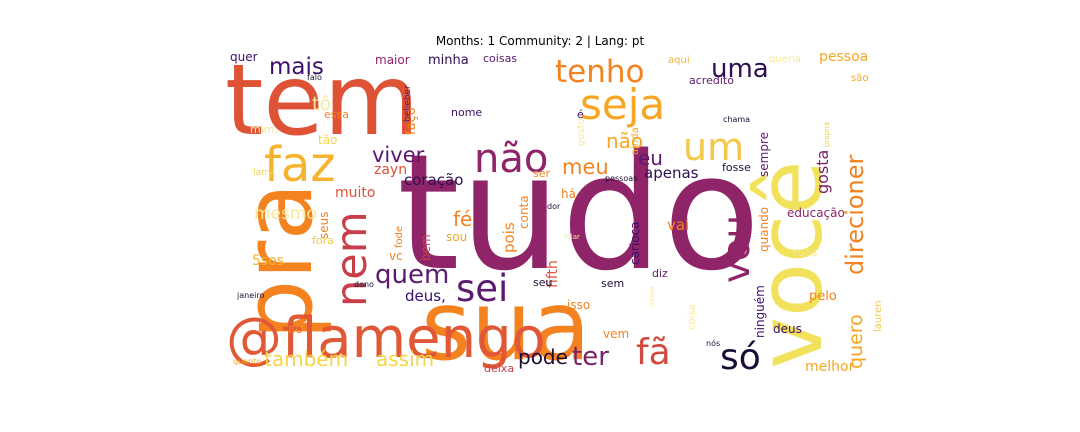  Describe the element at coordinates (244, 57) in the screenshot. I see `word-quer-54: quer` at that location.